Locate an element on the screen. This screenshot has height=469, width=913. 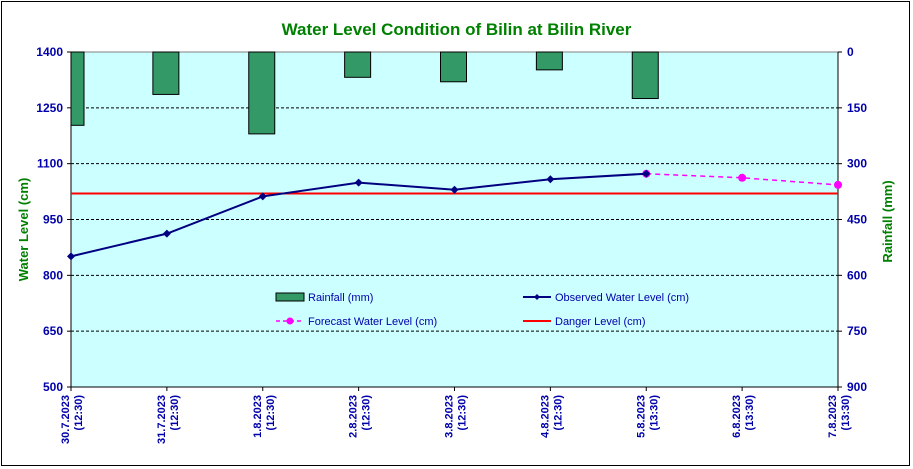
right-tick-label: 0 is located at coordinates (850, 52).